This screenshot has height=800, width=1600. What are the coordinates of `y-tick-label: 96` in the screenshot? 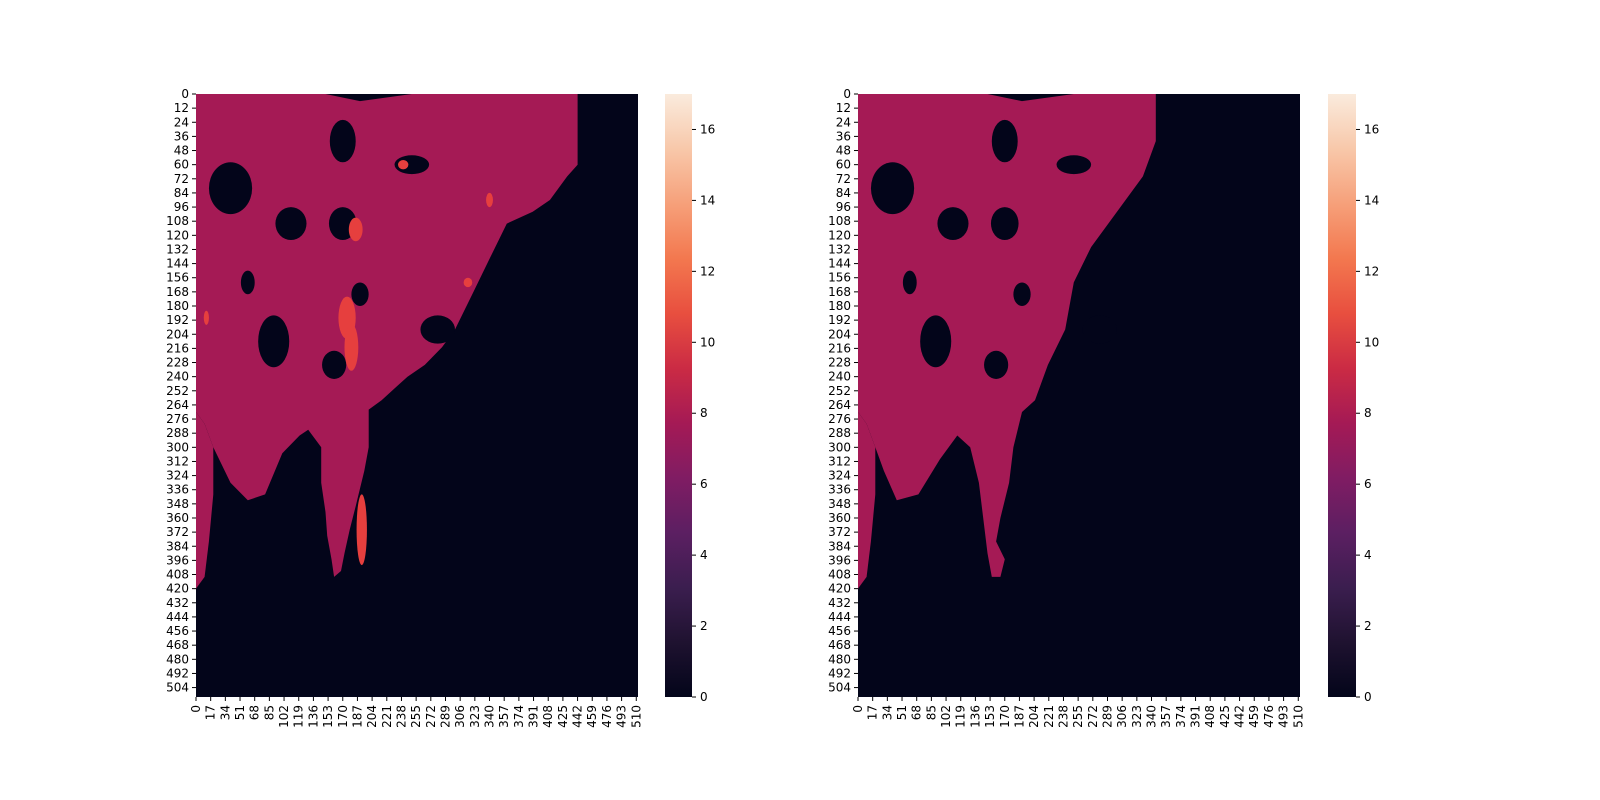 It's located at (181, 207).